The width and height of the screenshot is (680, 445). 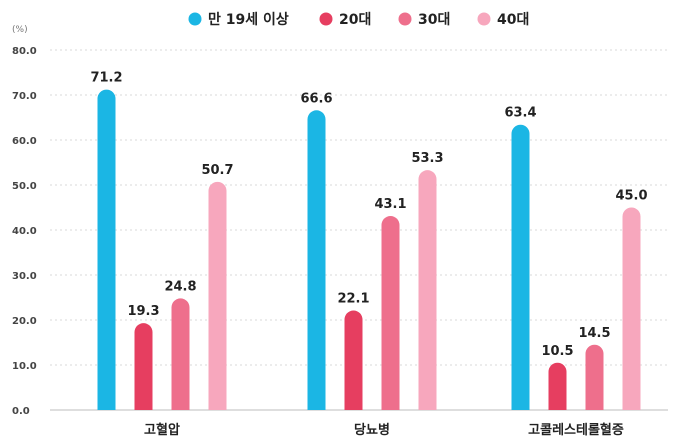 I want to click on data-label: 63.4, so click(x=520, y=113).